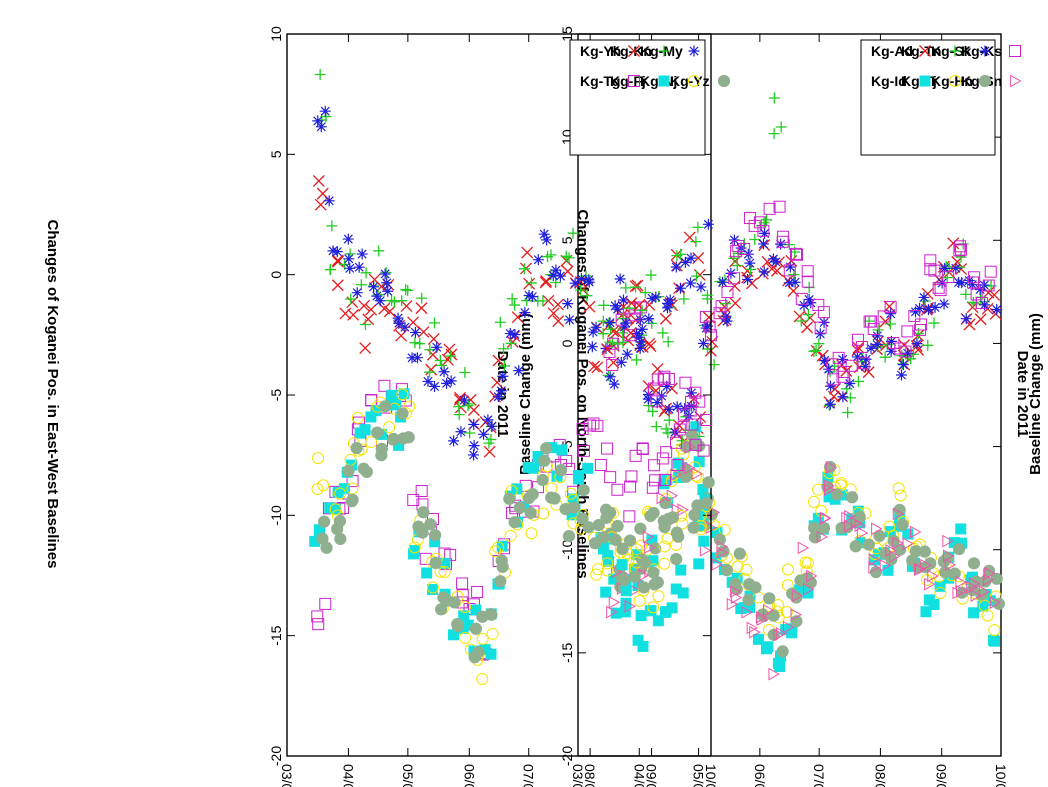  What do you see at coordinates (567, 653) in the screenshot?
I see `y-tick-label: -15` at bounding box center [567, 653].